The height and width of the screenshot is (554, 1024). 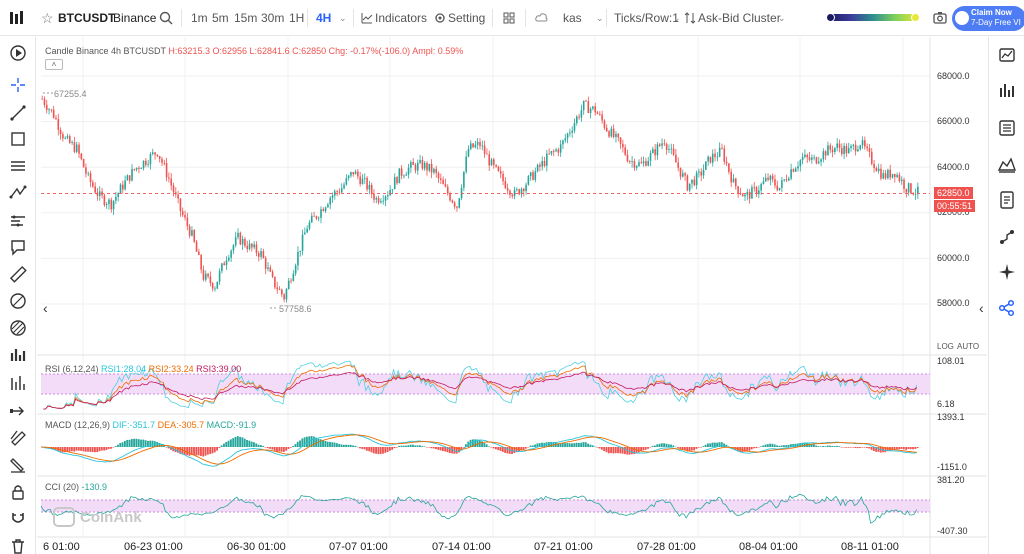 What do you see at coordinates (18, 383) in the screenshot?
I see `bar-chart-icon` at bounding box center [18, 383].